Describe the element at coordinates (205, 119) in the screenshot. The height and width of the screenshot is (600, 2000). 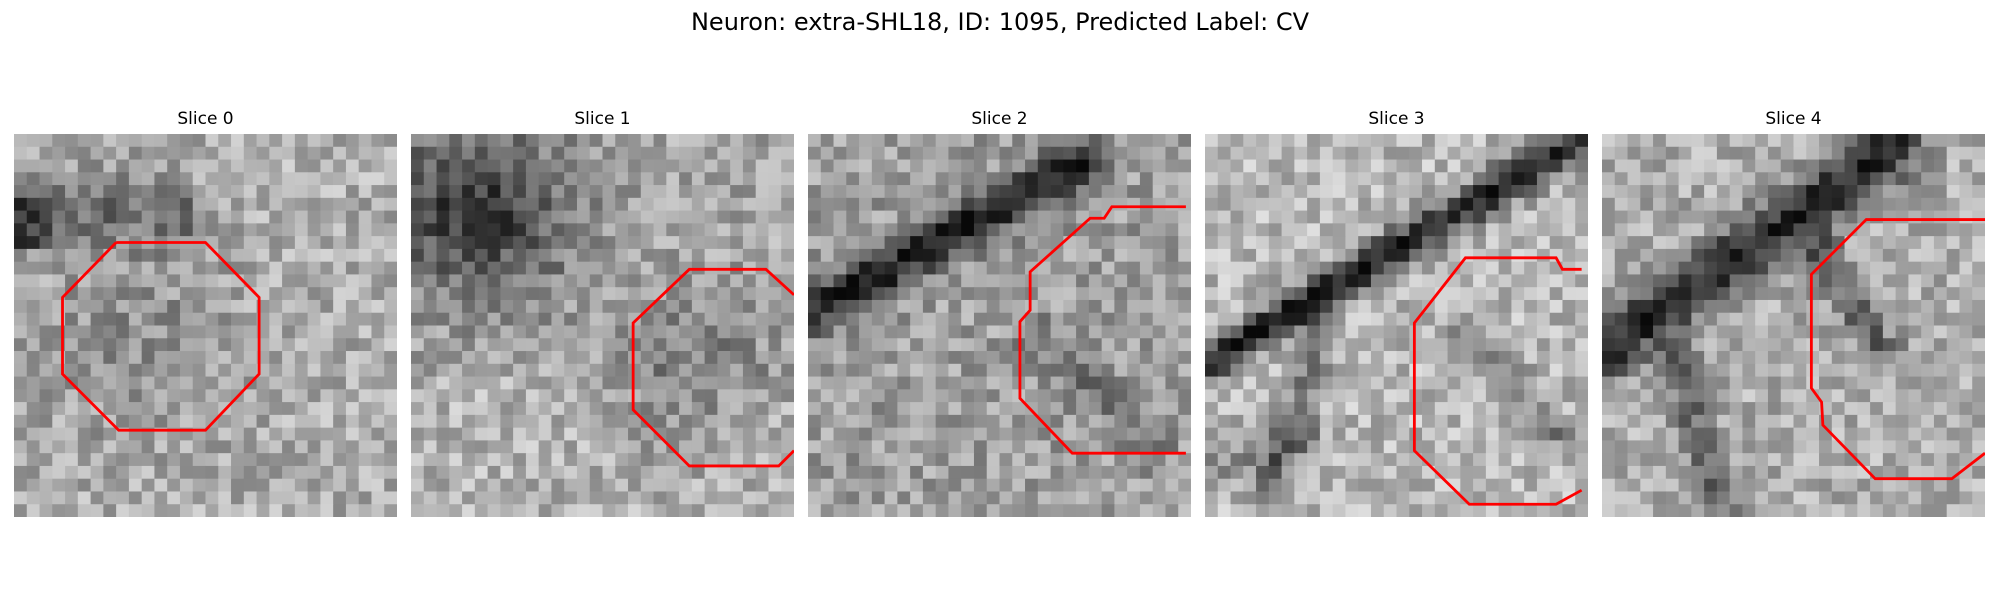
I see `slice-title-0: Slice 0` at that location.